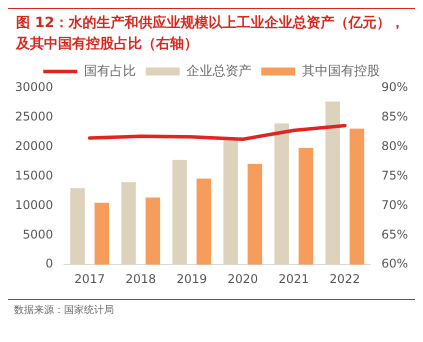  Describe the element at coordinates (34, 87) in the screenshot. I see `y-tick-label: 30000` at that location.